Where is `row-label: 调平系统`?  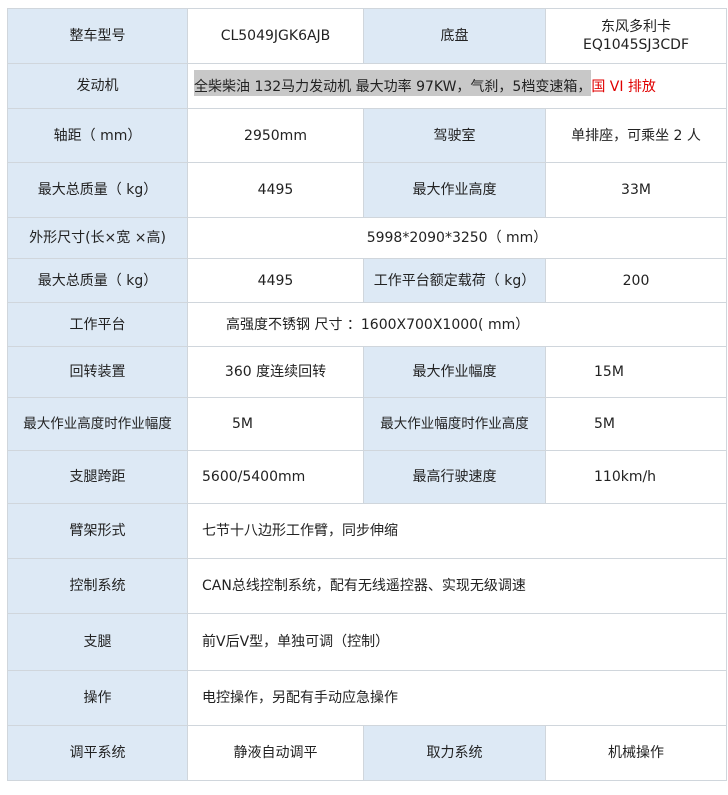 row-label: 调平系统 is located at coordinates (97, 753).